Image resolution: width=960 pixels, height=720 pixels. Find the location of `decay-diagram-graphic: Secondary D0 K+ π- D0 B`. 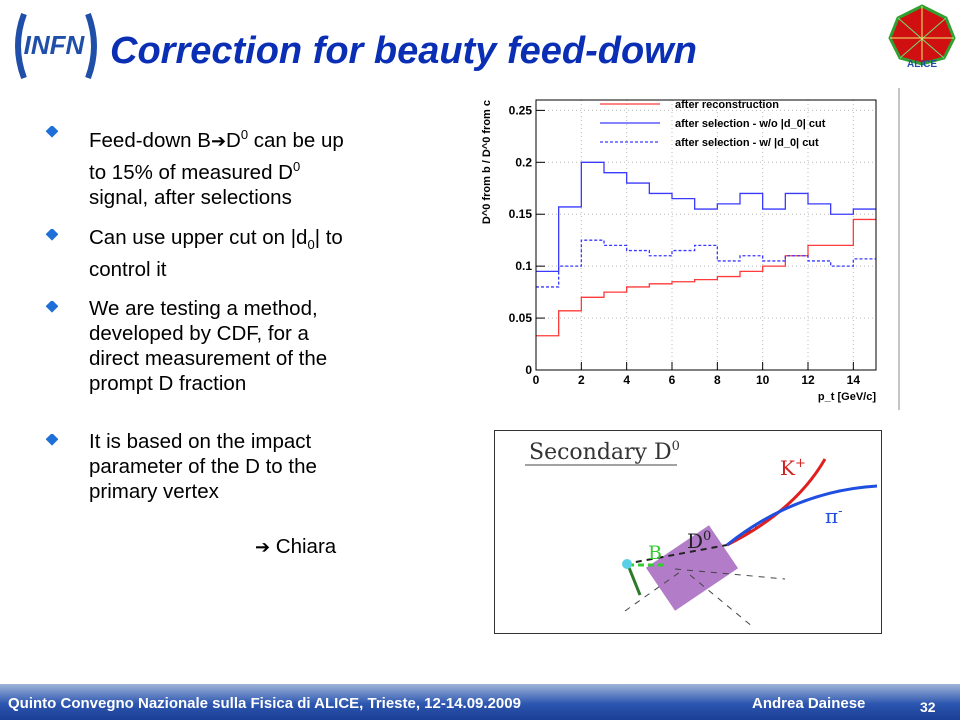

decay-diagram-graphic: Secondary D0 K+ π- D0 B is located at coordinates (701, 533).